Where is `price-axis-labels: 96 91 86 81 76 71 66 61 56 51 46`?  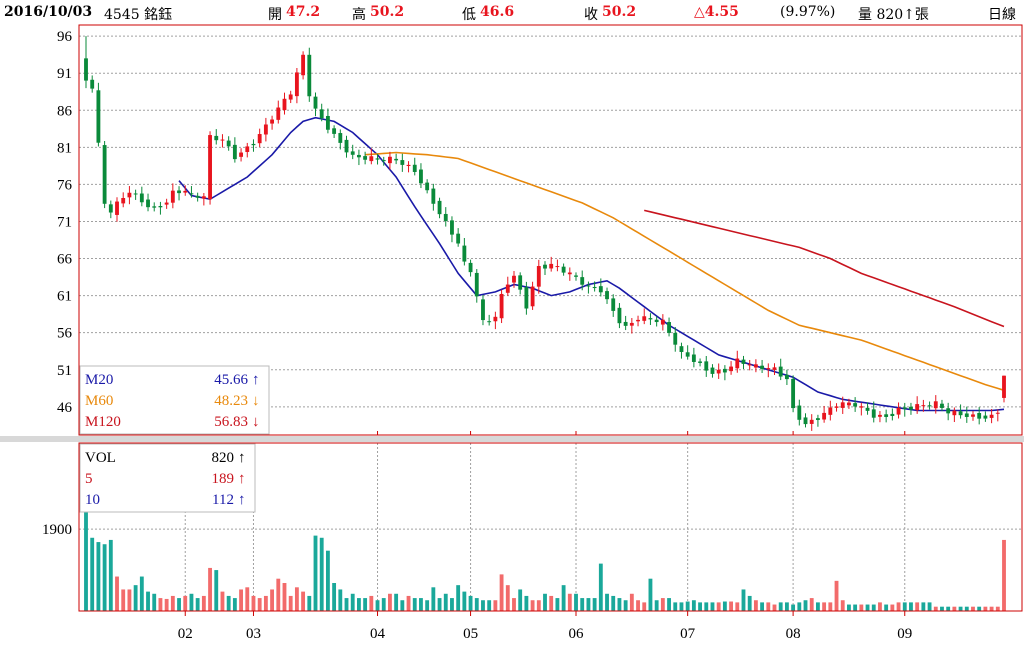 price-axis-labels: 96 91 86 81 76 71 66 61 56 51 46 is located at coordinates (65, 222).